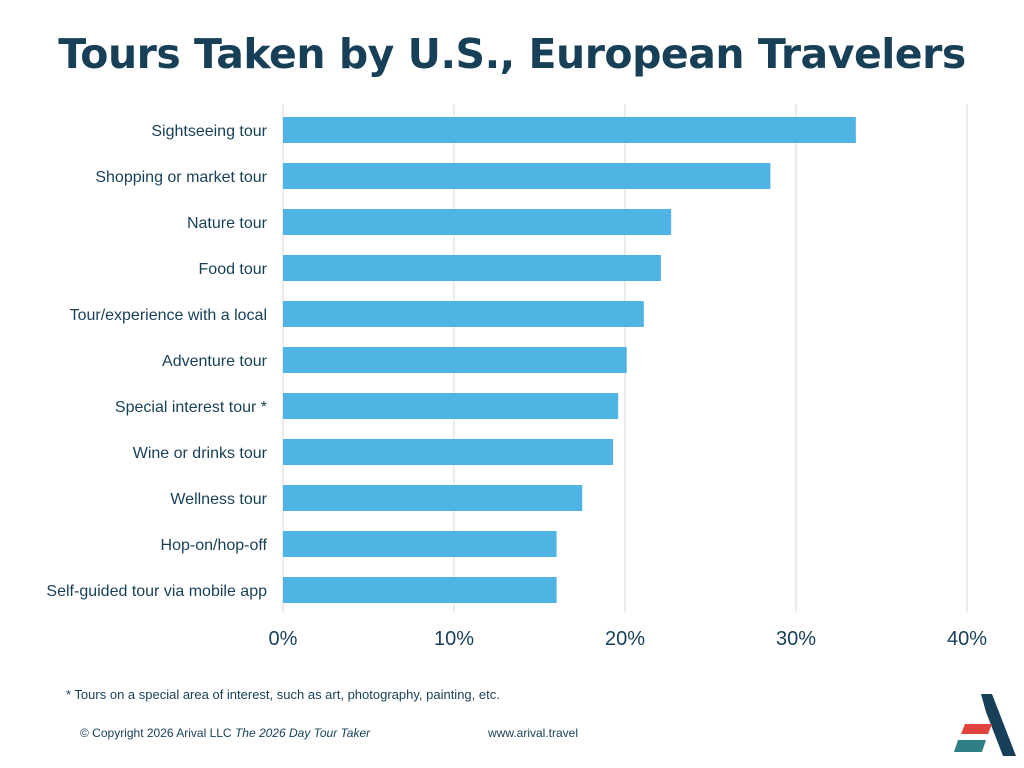 Image resolution: width=1024 pixels, height=768 pixels. What do you see at coordinates (215, 361) in the screenshot?
I see `category-label: Adventure tour` at bounding box center [215, 361].